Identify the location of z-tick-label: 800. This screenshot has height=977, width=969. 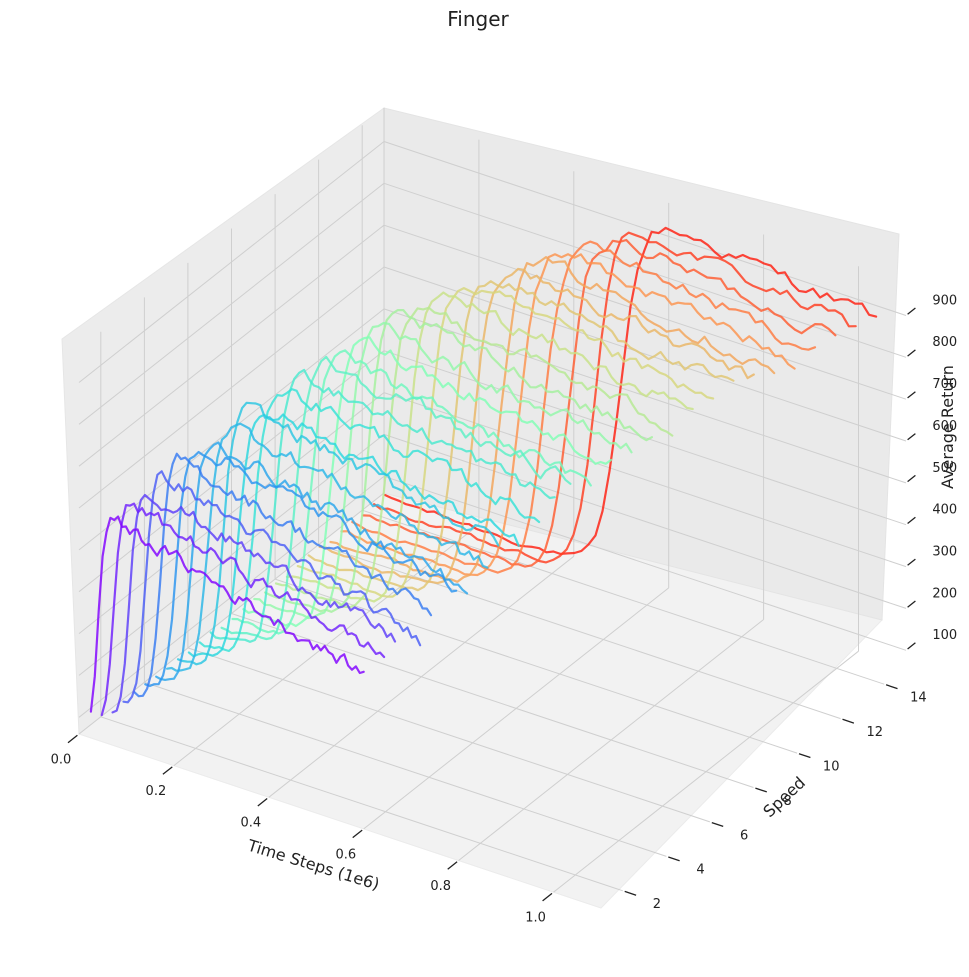
(944, 342).